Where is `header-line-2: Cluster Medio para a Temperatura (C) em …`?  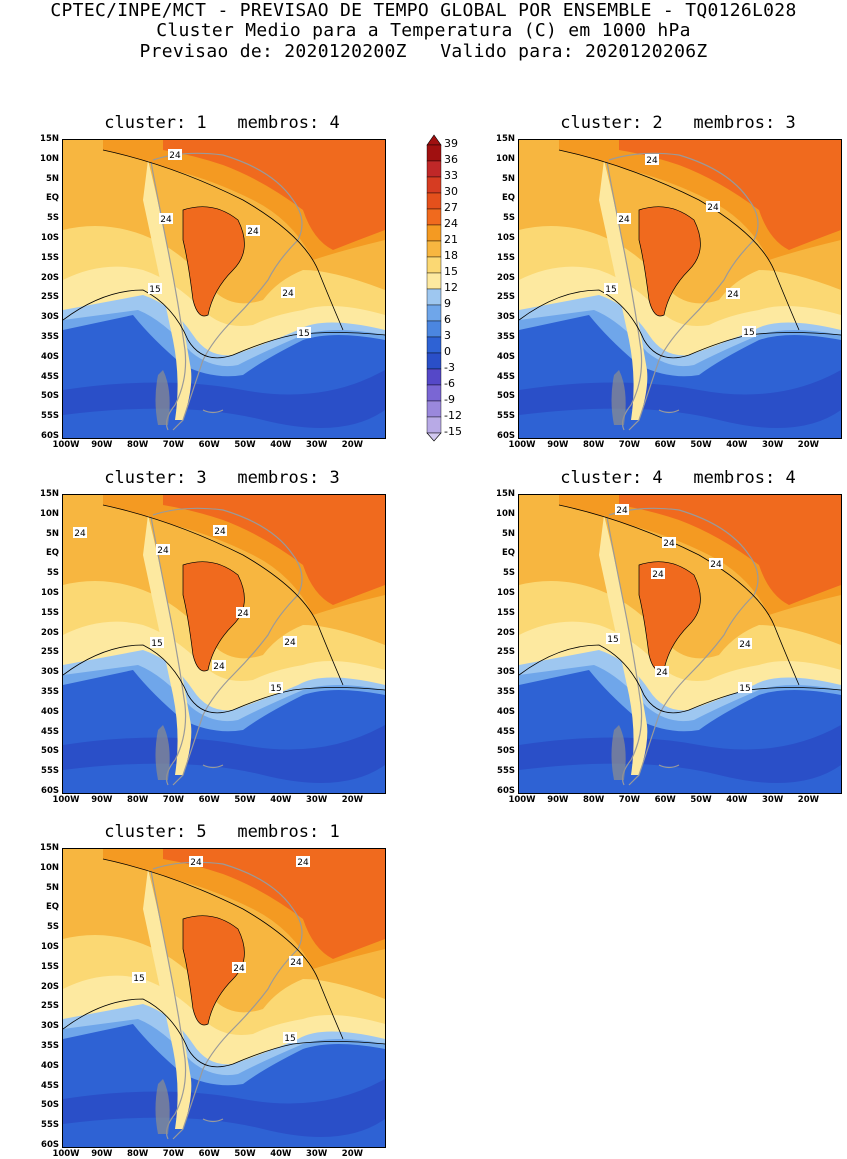
header-line-2: Cluster Medio para a Temperatura (C) em … is located at coordinates (423, 30).